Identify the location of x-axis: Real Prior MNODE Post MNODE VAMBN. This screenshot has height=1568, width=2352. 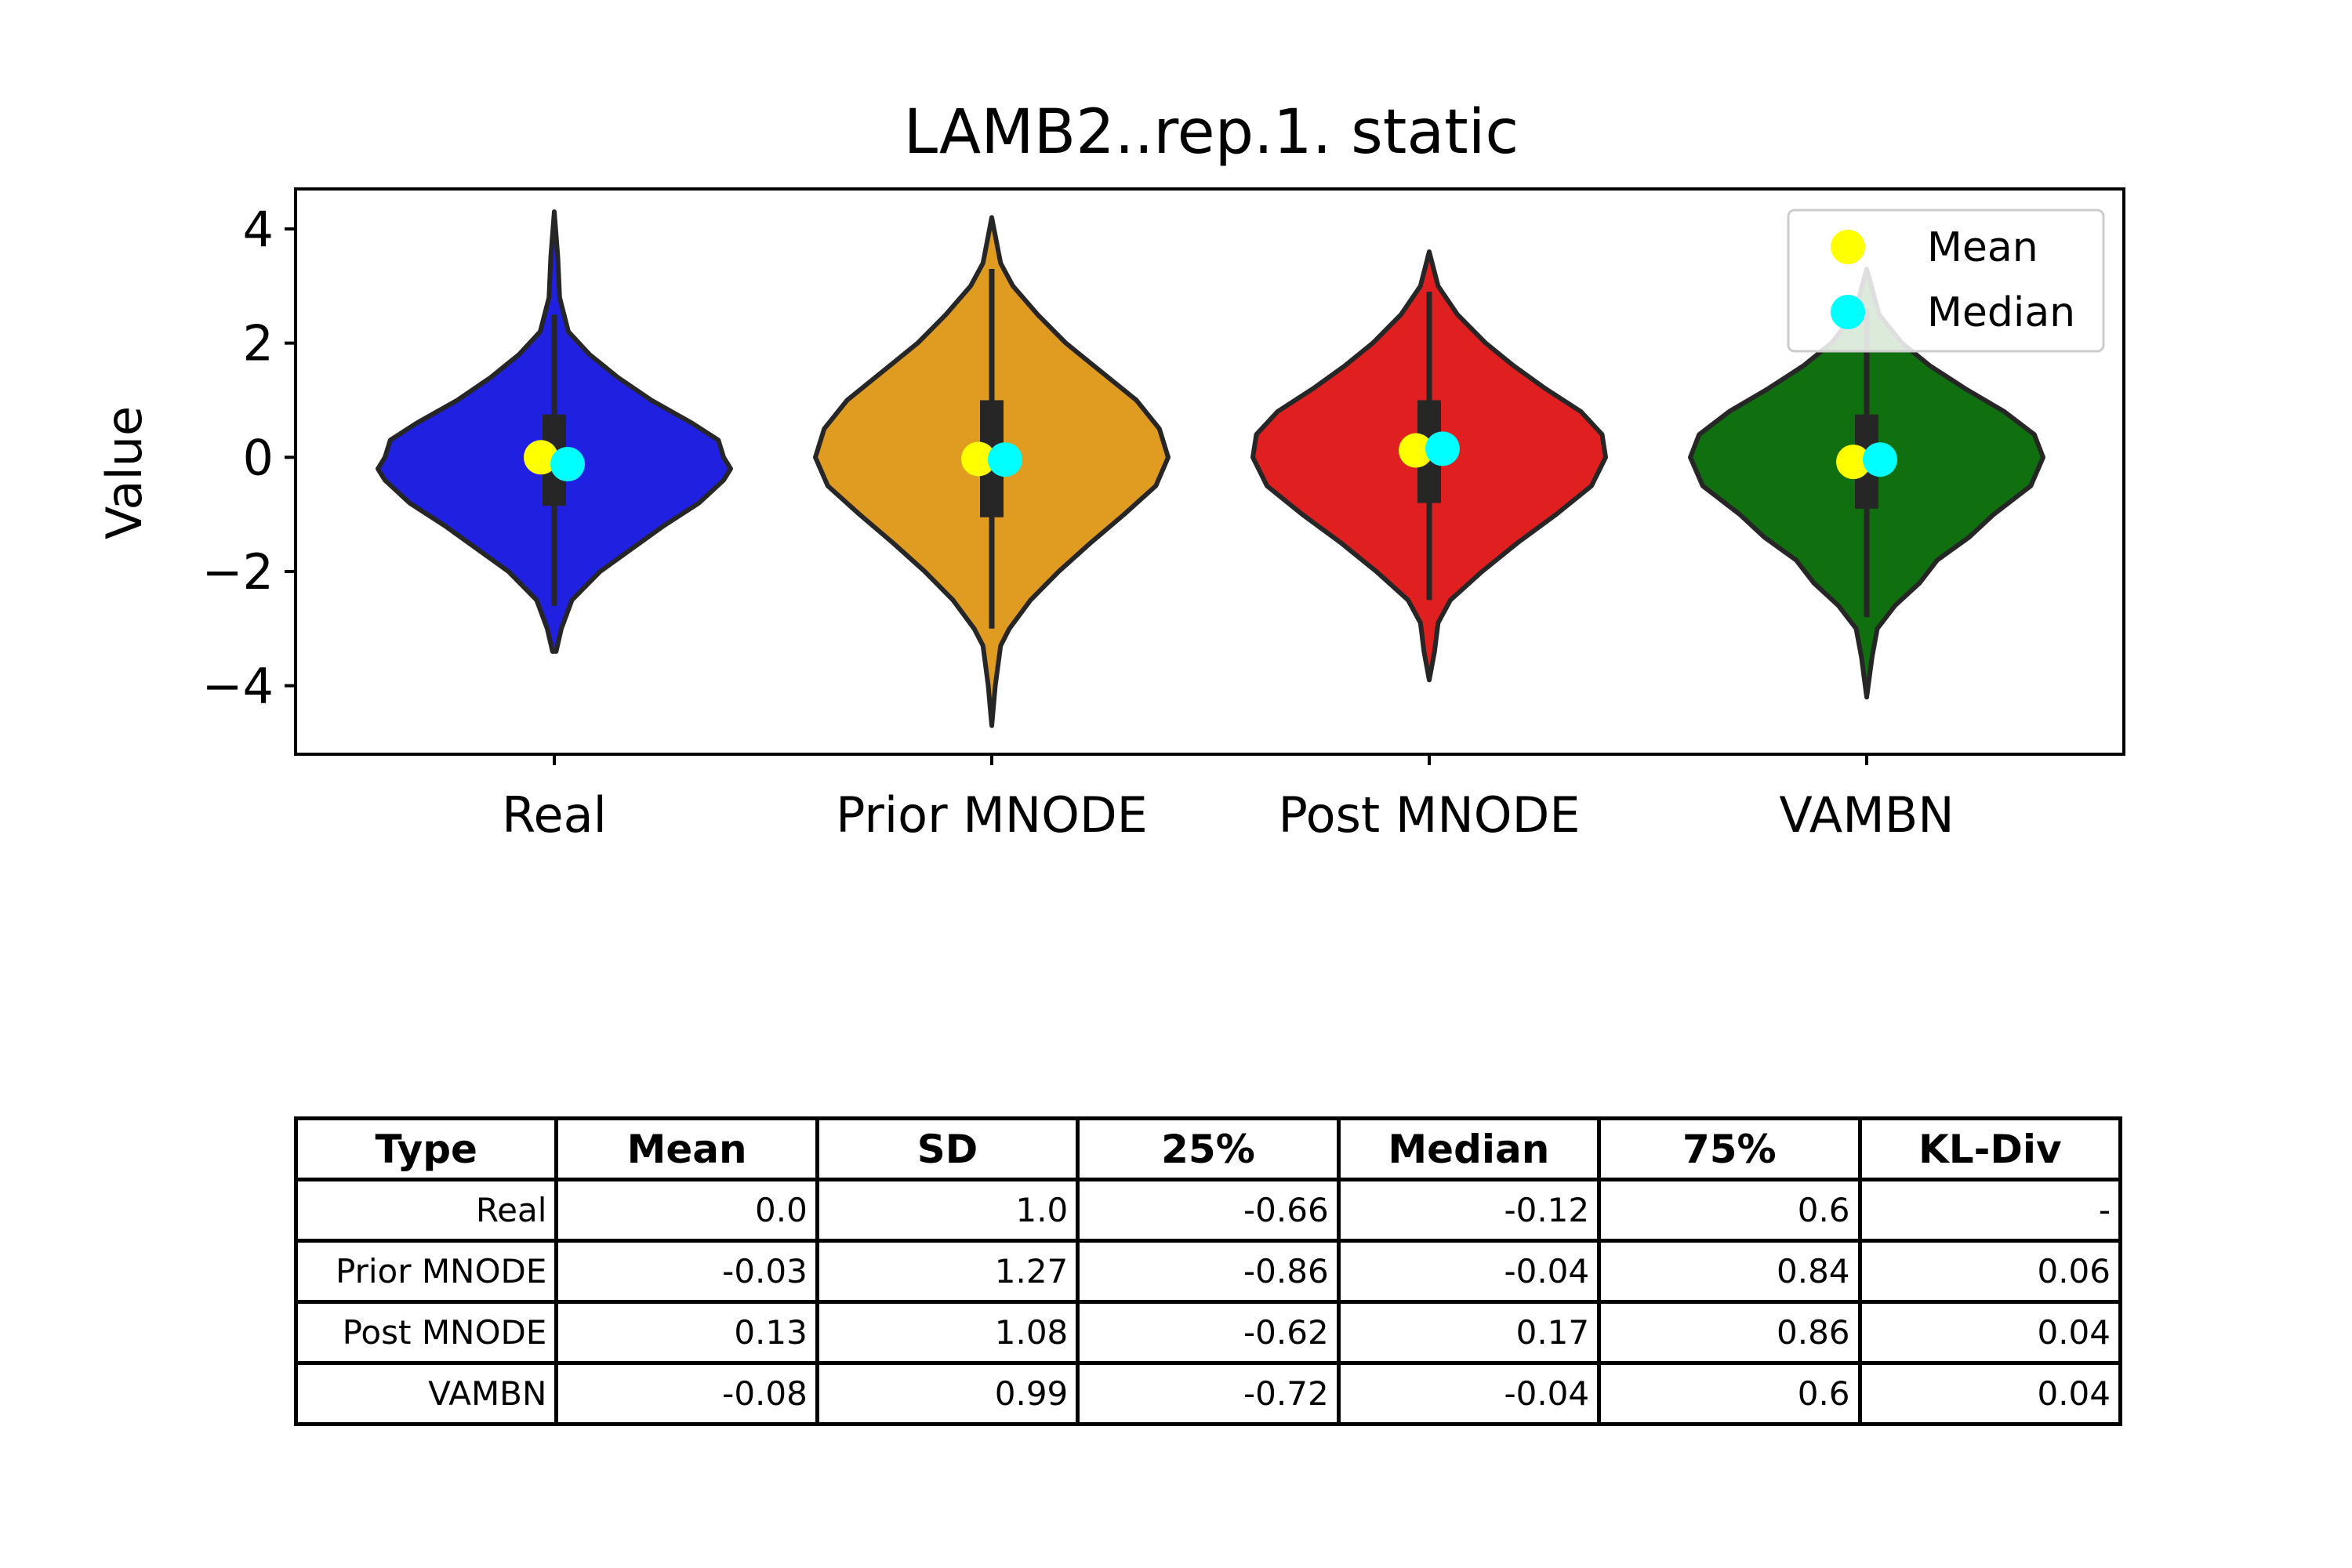
(1228, 799).